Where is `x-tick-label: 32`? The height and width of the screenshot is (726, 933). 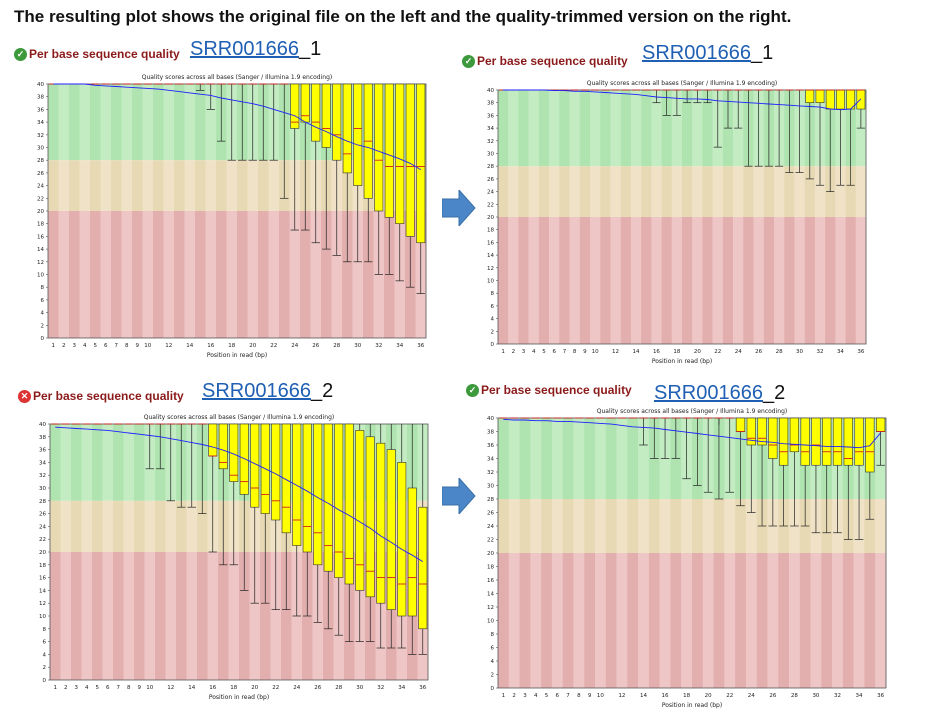 x-tick-label: 32 is located at coordinates (380, 688).